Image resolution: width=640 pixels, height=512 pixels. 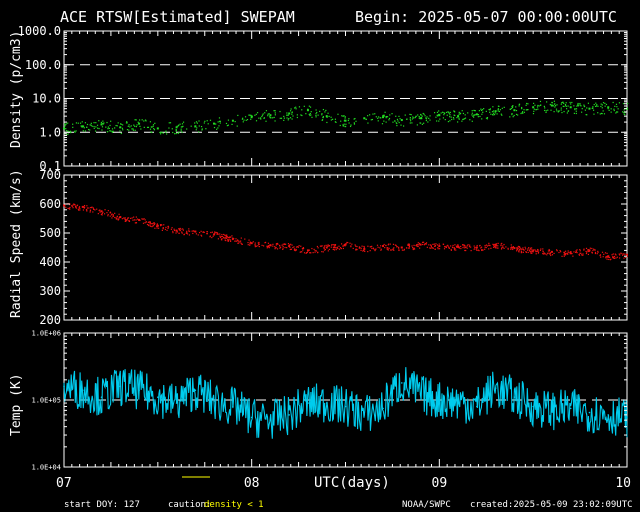 I want to click on y-tick-label: 0.1, so click(x=50, y=166).